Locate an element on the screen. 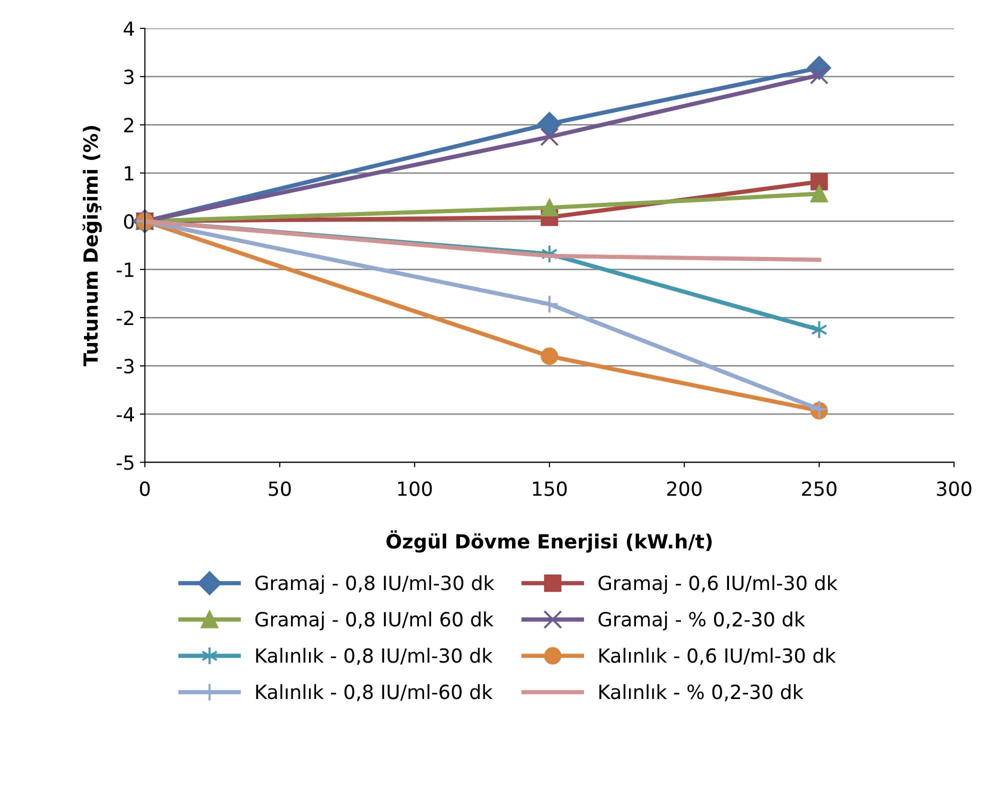 Image resolution: width=999 pixels, height=811 pixels. x-tick-label: 50 is located at coordinates (279, 488).